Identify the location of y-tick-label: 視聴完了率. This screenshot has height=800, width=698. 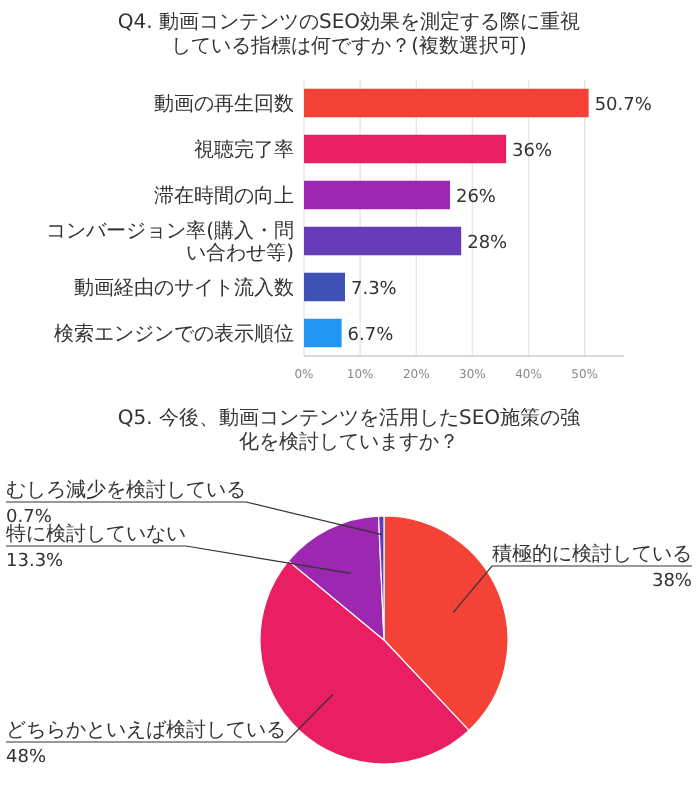
(244, 150).